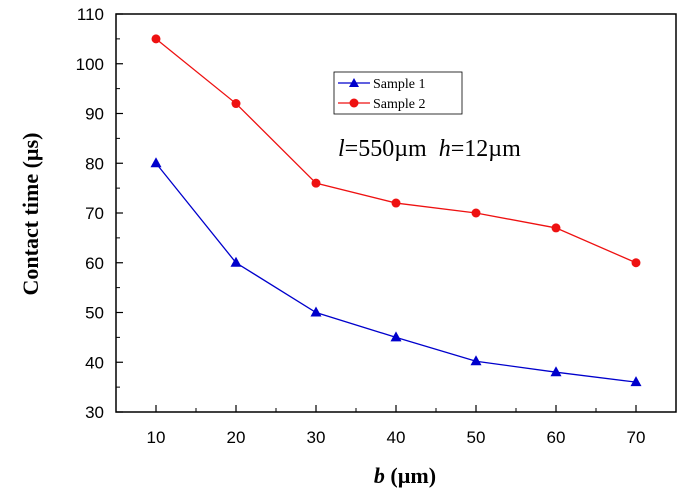 Image resolution: width=692 pixels, height=496 pixels. Describe the element at coordinates (396, 437) in the screenshot. I see `x-tick-label: 40` at that location.